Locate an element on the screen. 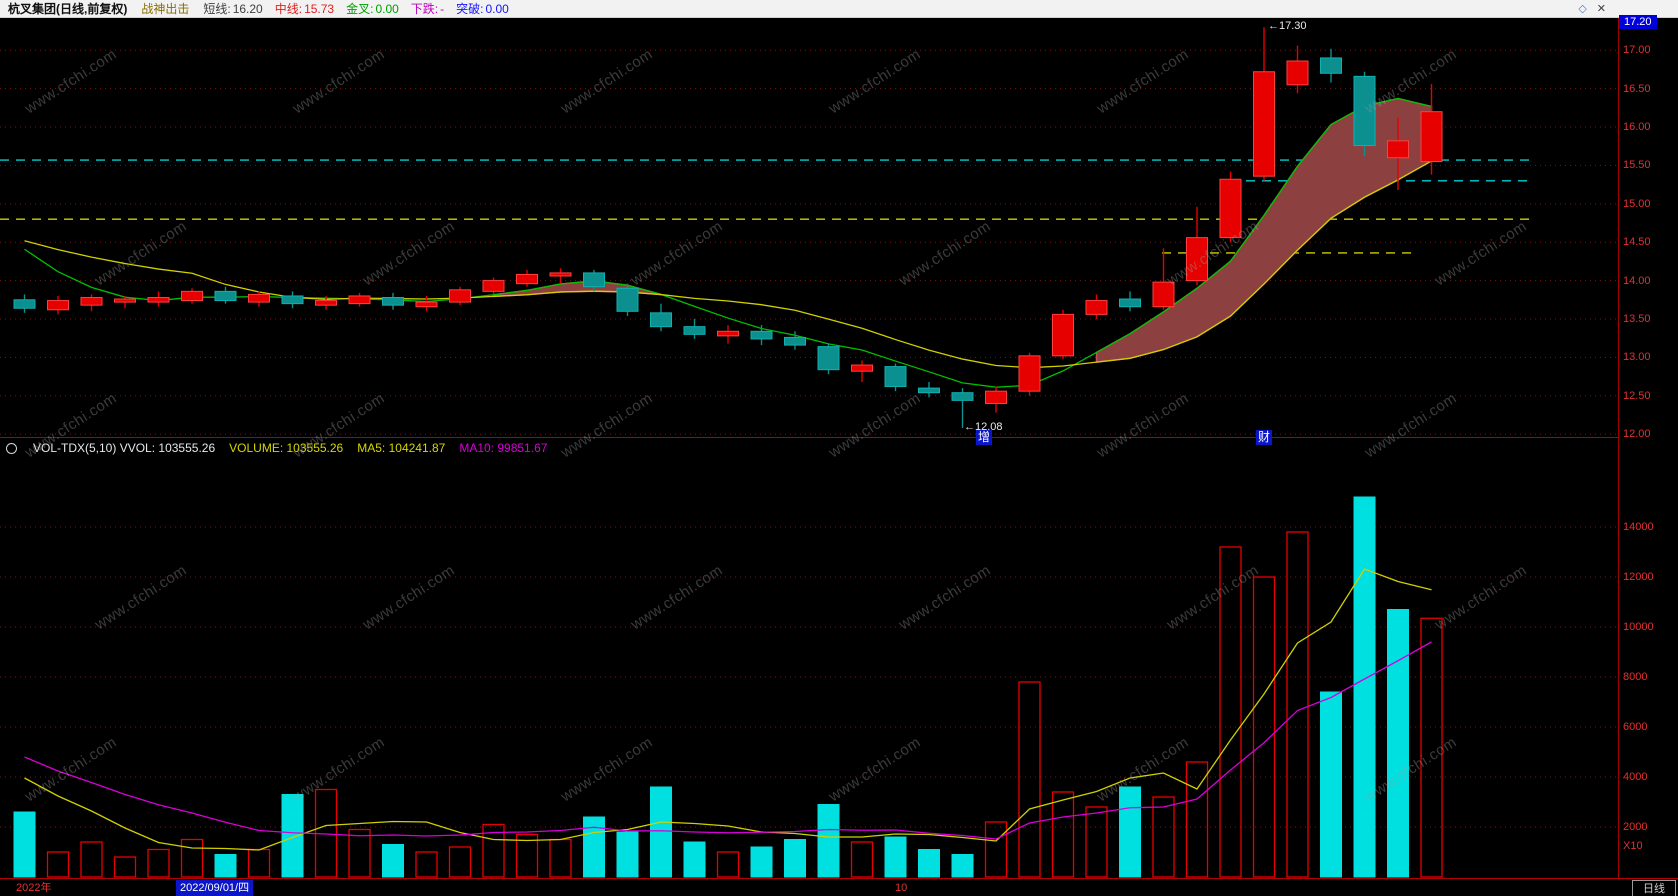  indicator-toggle-icon is located at coordinates (11, 448).